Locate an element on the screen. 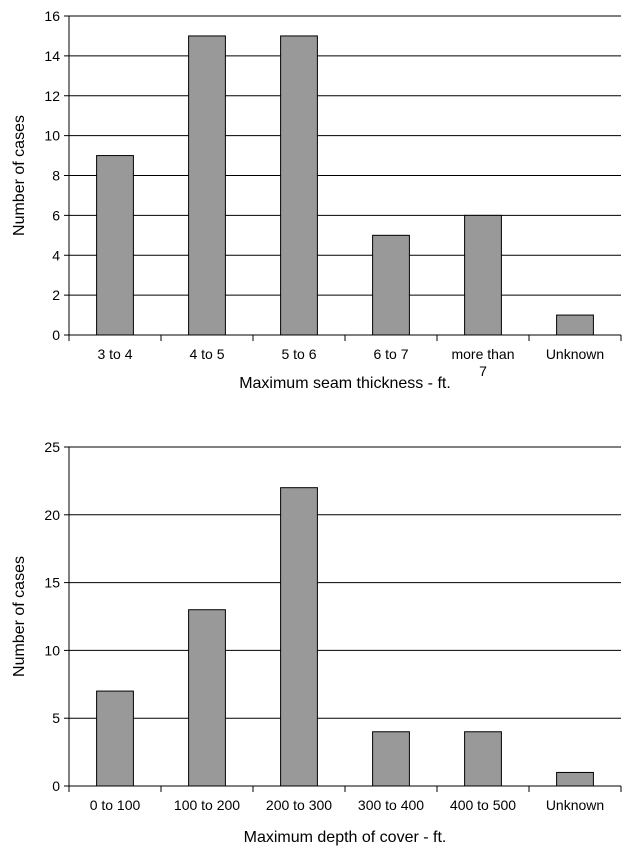 This screenshot has width=628, height=848. x-tick-label: 5 to 6 is located at coordinates (298, 354).